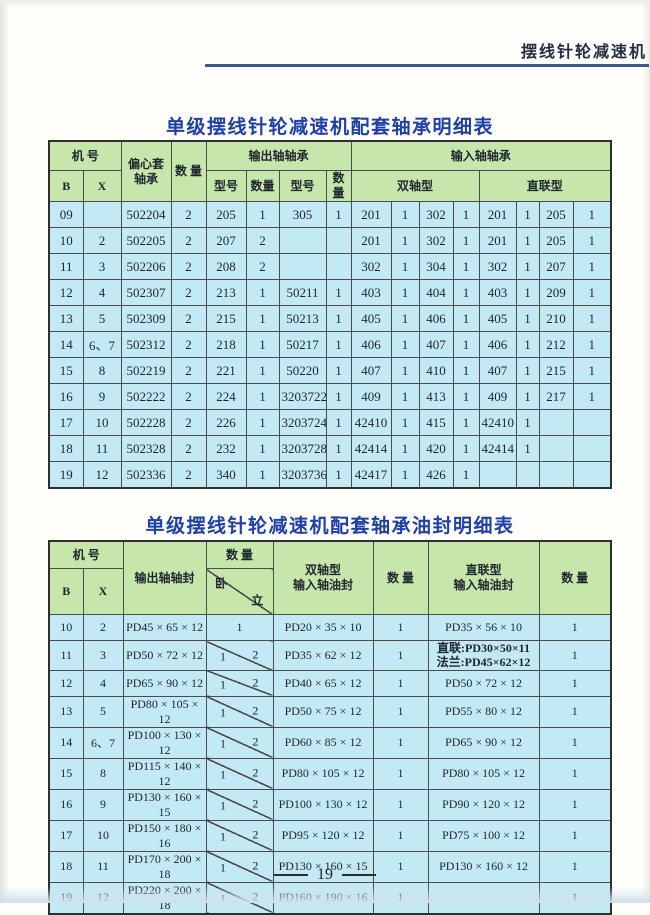 This screenshot has height=915, width=650. I want to click on bearing-cell: 226, so click(226, 422).